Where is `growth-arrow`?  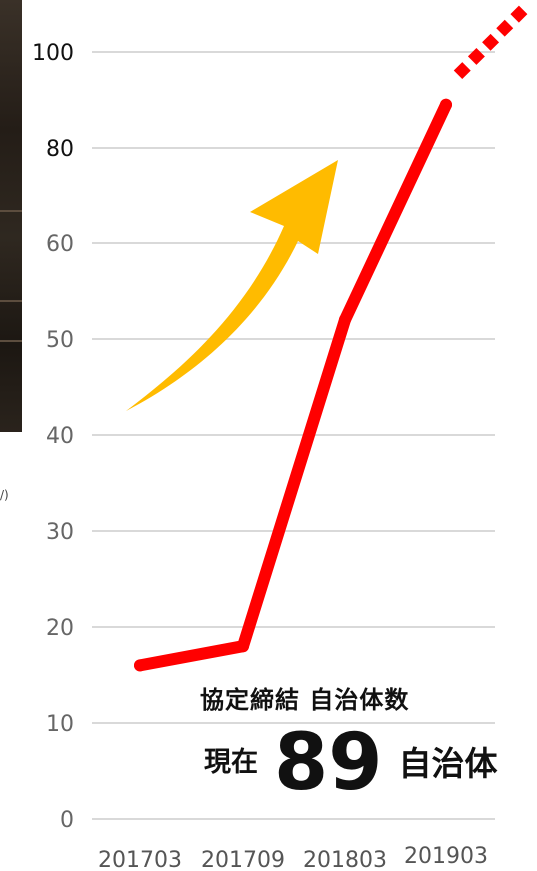 growth-arrow is located at coordinates (232, 285).